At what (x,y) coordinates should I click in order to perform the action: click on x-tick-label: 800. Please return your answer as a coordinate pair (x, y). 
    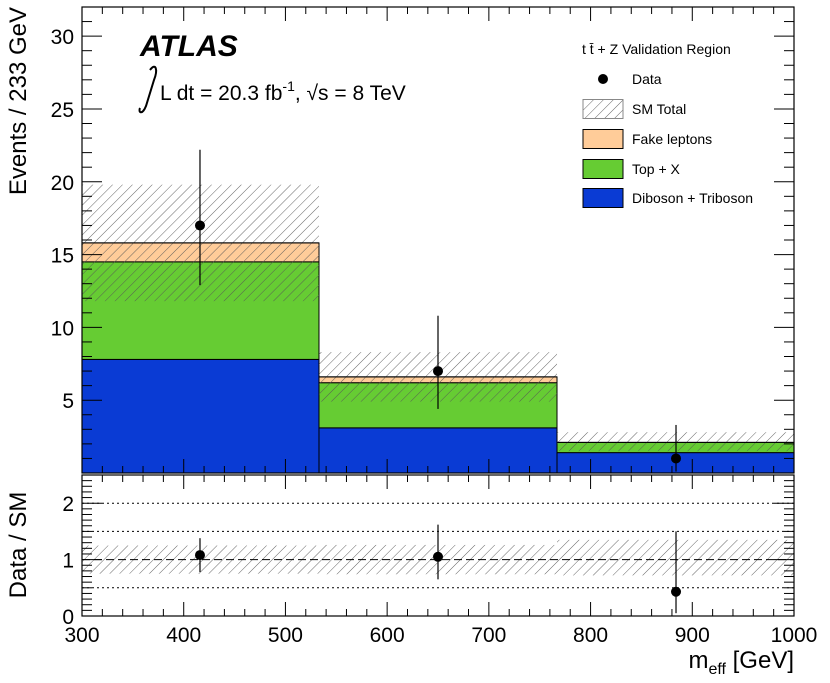
    Looking at the image, I should click on (590, 635).